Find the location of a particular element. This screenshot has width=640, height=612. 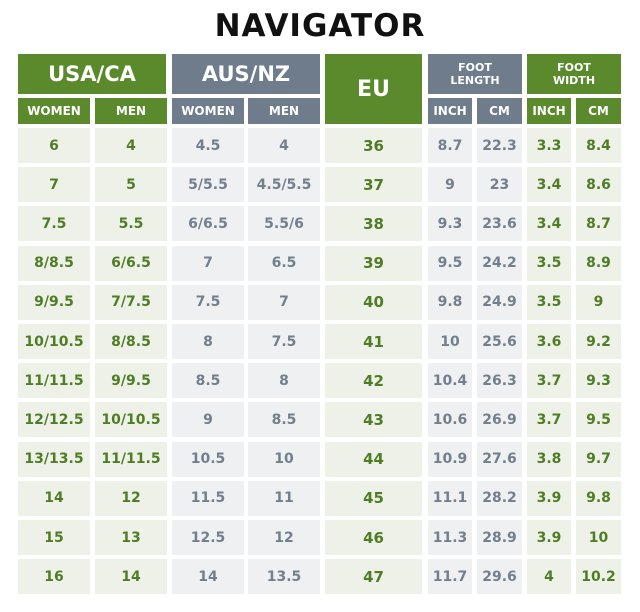

aus-women-header: WOMEN is located at coordinates (208, 111).